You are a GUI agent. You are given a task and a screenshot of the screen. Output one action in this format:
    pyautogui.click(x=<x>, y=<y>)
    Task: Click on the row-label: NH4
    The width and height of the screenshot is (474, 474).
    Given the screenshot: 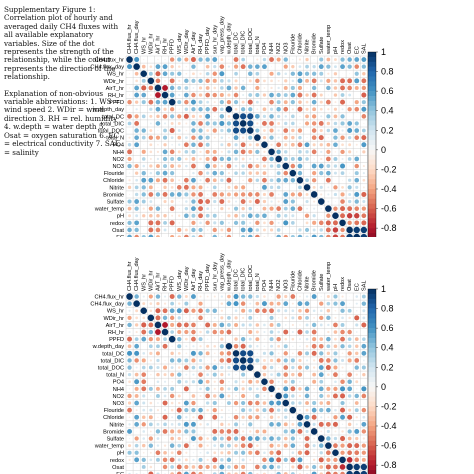 What is the action you would take?
    pyautogui.click(x=118, y=153)
    